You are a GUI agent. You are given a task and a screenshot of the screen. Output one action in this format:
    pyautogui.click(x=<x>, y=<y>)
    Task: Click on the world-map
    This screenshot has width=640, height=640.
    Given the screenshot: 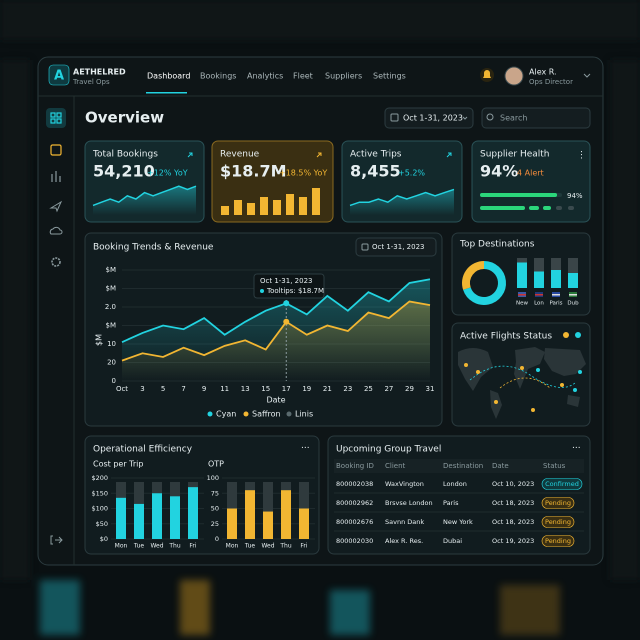 What is the action you would take?
    pyautogui.click(x=522, y=383)
    